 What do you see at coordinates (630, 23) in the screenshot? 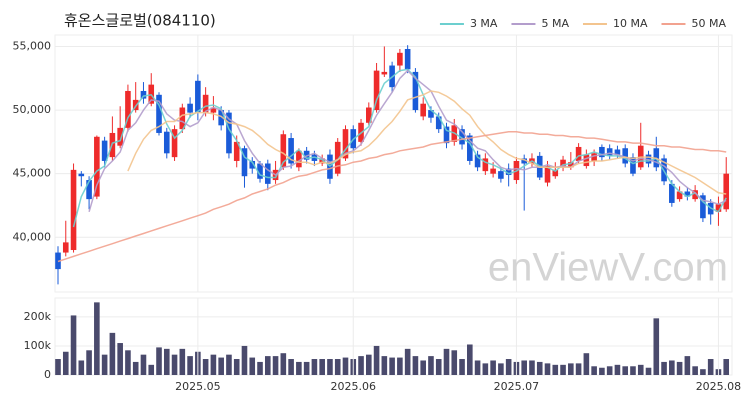
I see `legend-label: 10 MA` at bounding box center [630, 23].